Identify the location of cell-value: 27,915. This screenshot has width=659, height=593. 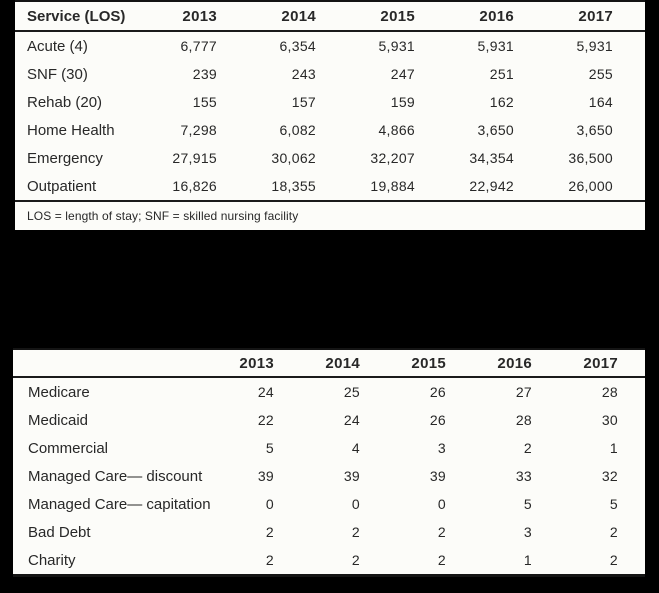
(194, 158).